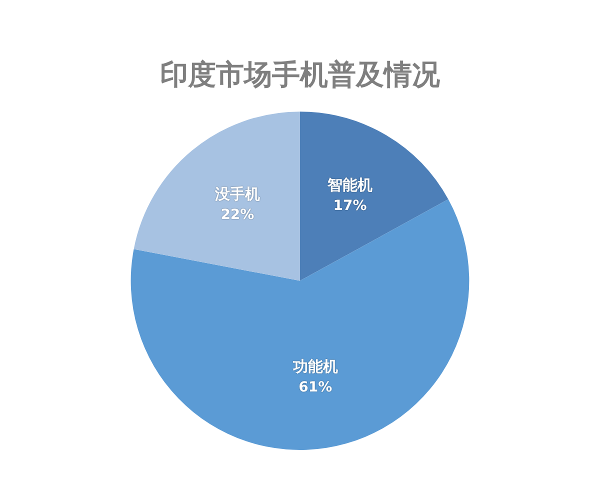 This screenshot has width=600, height=480. Describe the element at coordinates (237, 194) in the screenshot. I see `slice-label: 没手机` at that location.